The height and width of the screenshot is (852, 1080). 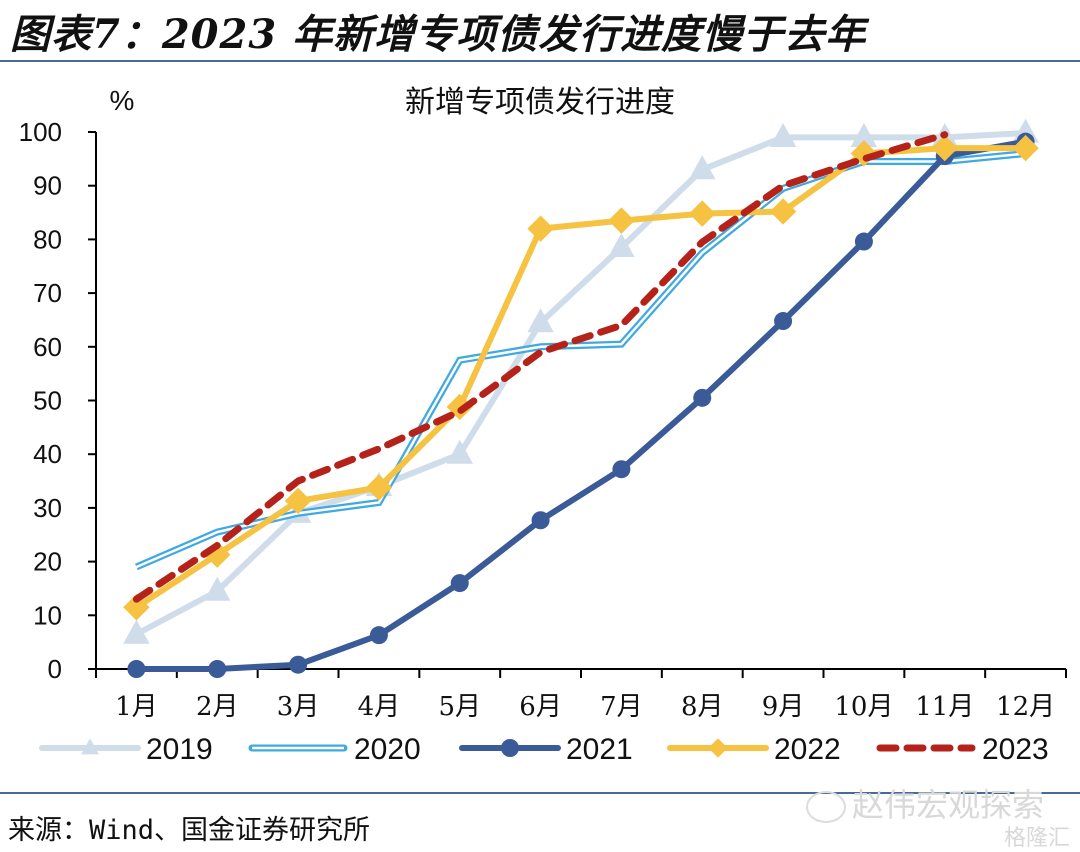 What do you see at coordinates (459, 707) in the screenshot?
I see `x-tick-label: 5月` at bounding box center [459, 707].